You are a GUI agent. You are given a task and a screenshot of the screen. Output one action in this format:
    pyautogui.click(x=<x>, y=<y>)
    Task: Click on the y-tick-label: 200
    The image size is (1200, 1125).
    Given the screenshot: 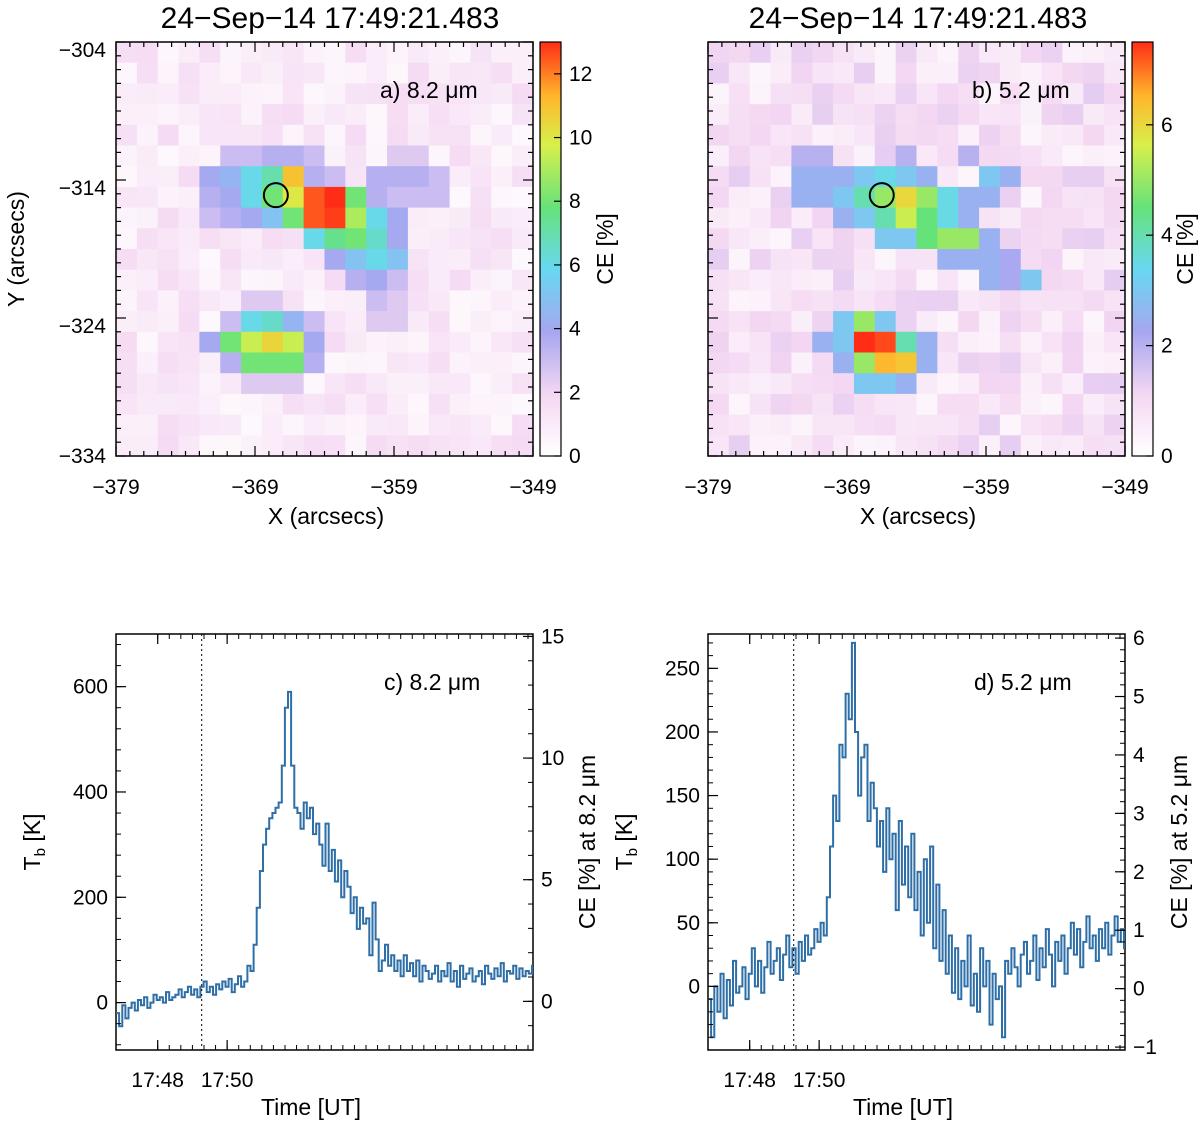 What is the action you would take?
    pyautogui.click(x=90, y=897)
    